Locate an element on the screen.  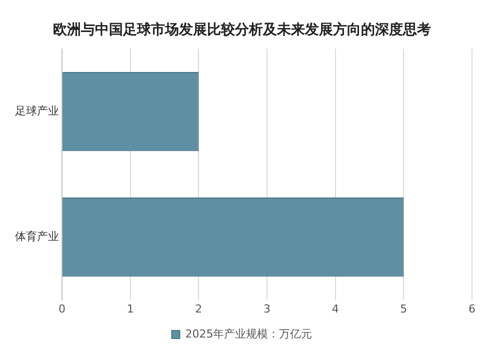
x-tick-label: 2 is located at coordinates (198, 309).